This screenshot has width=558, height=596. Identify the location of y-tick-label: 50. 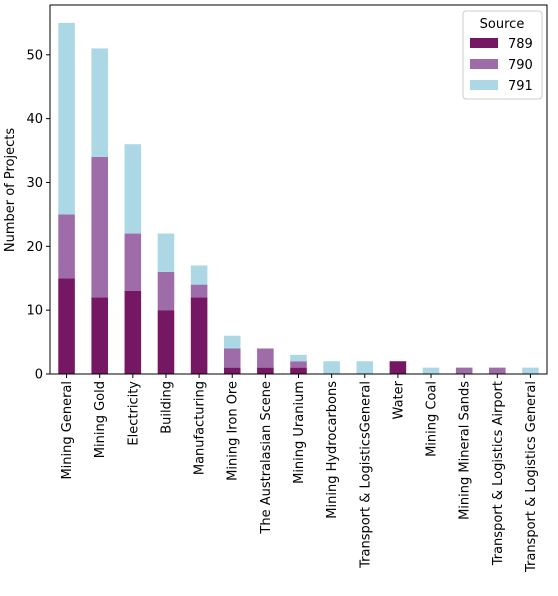
(34, 55).